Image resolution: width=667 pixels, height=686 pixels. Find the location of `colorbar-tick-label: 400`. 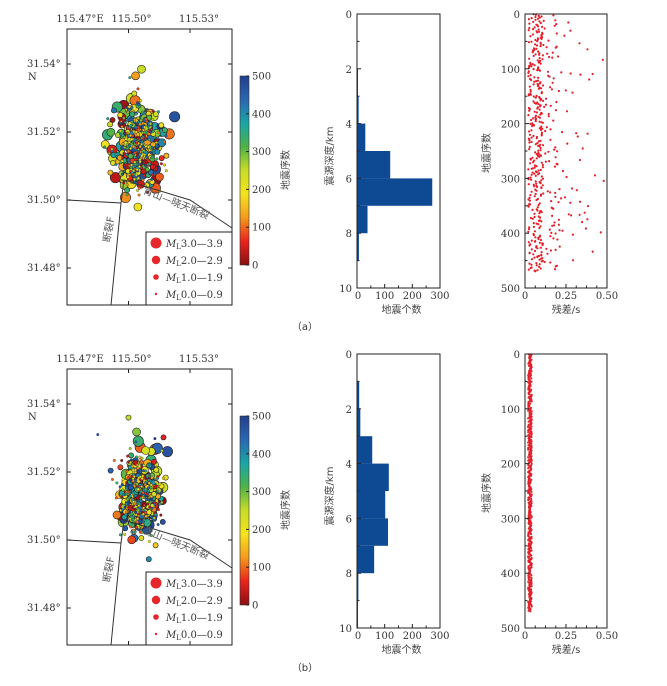

colorbar-tick-label: 400 is located at coordinates (261, 114).